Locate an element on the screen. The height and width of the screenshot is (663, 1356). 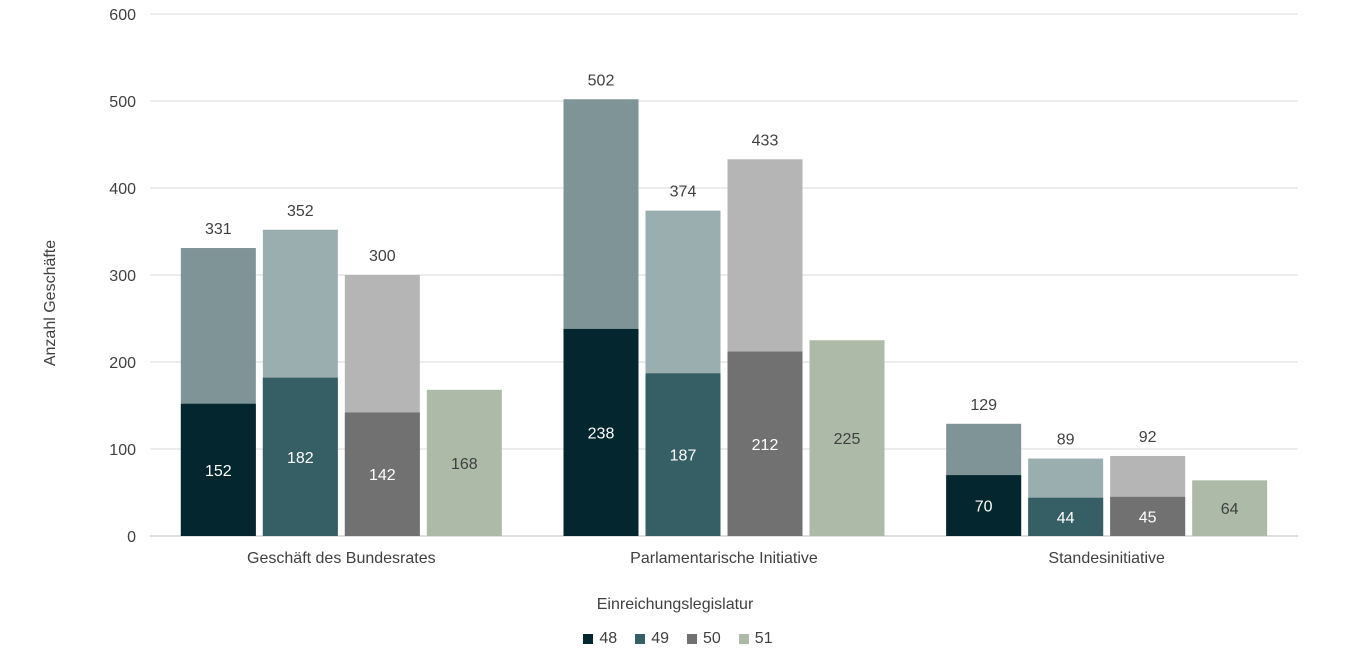
data-label: 152 is located at coordinates (218, 471).